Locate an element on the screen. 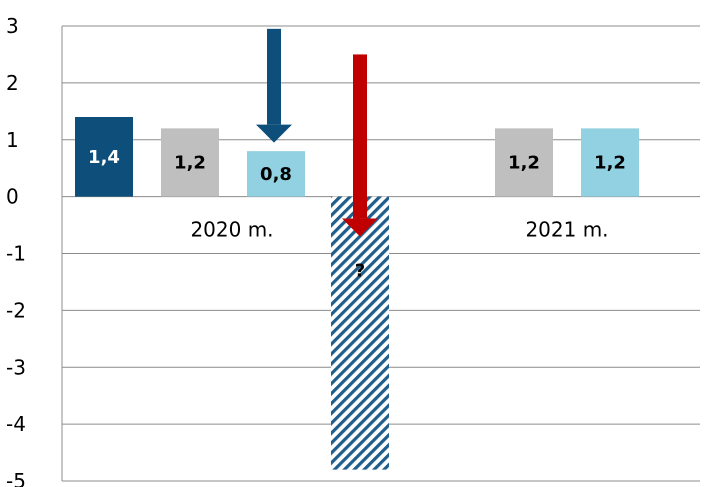 This screenshot has height=487, width=720. y-tick-label: -2 is located at coordinates (16, 310).